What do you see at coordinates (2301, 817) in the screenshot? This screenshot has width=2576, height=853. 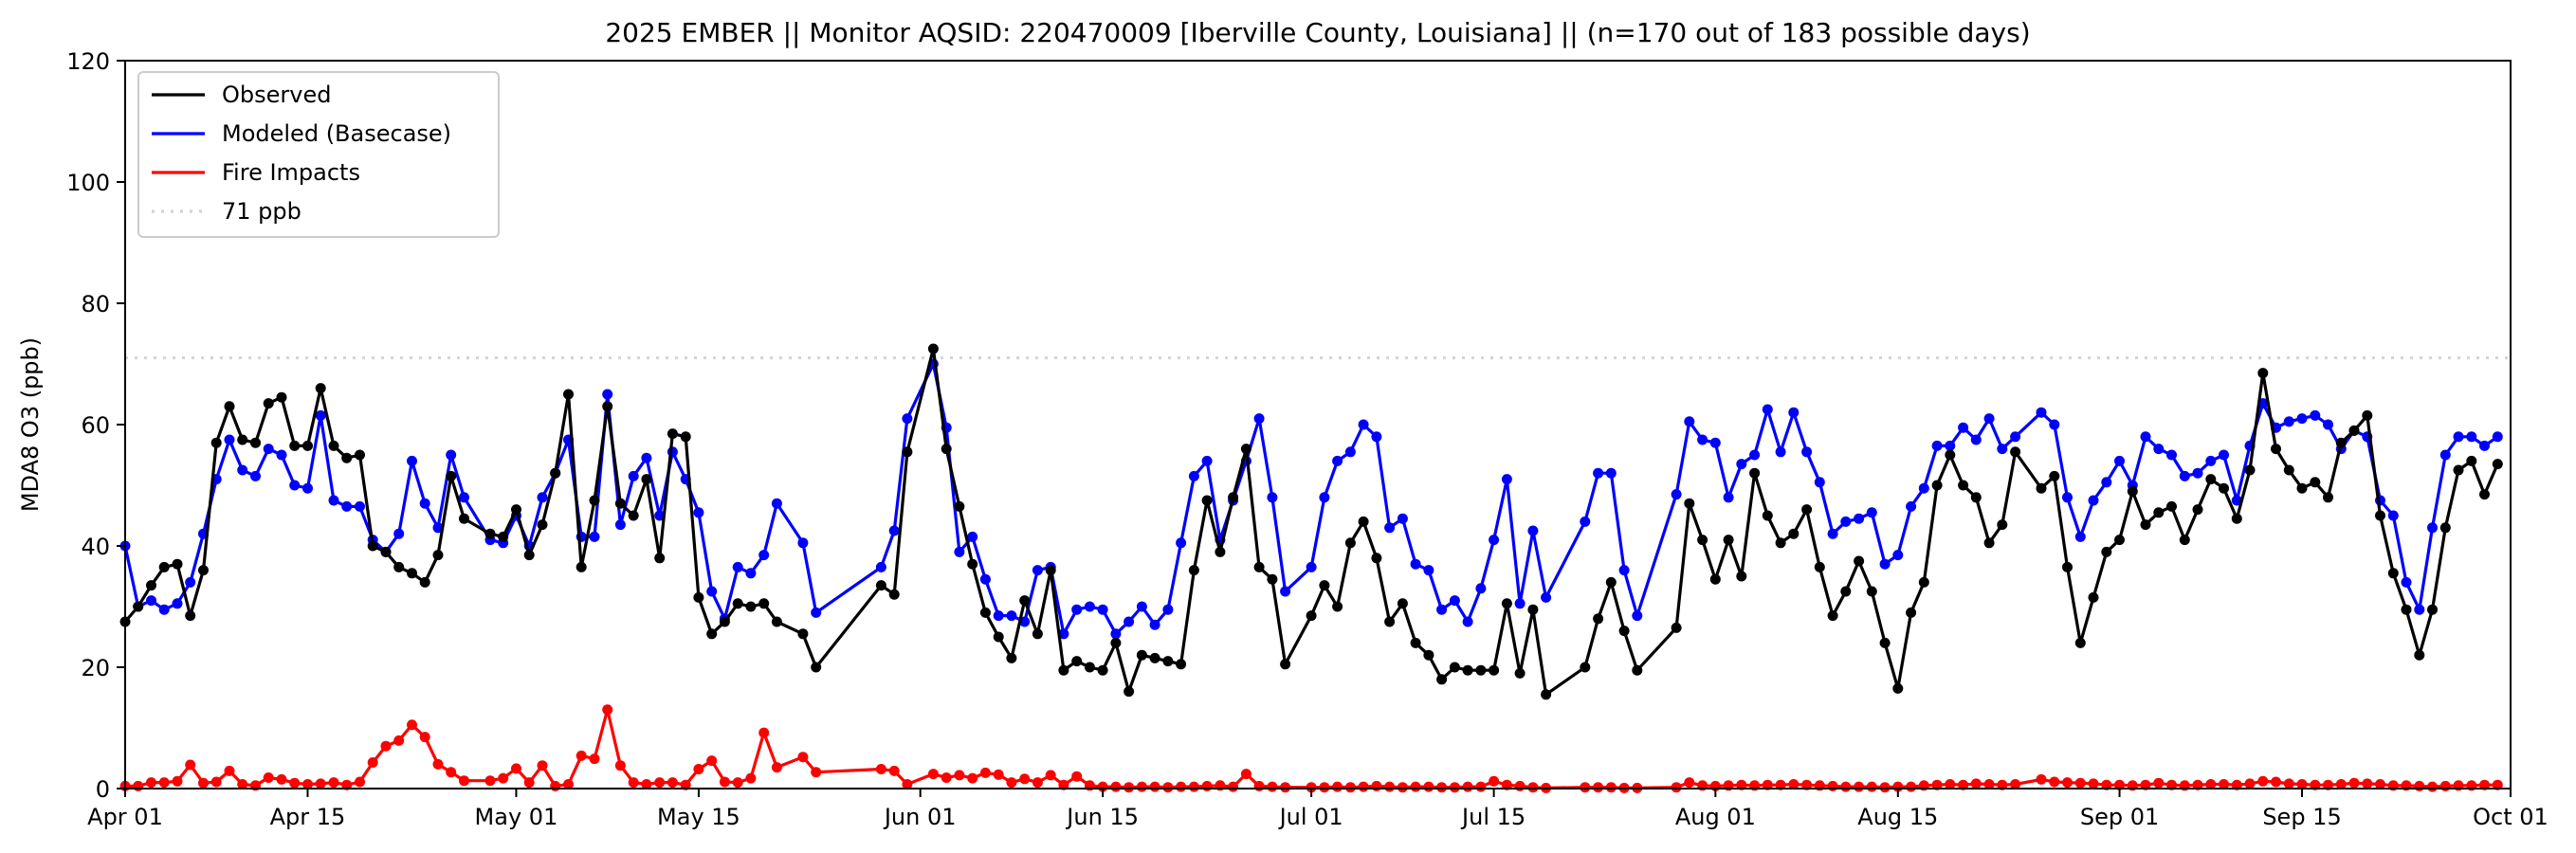 I see `x-tick-label: Sep 15` at bounding box center [2301, 817].